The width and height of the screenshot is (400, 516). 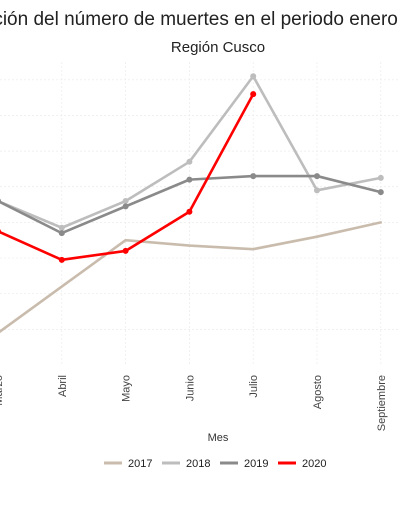 I want to click on legend-item-2018: 2018, so click(x=186, y=464).